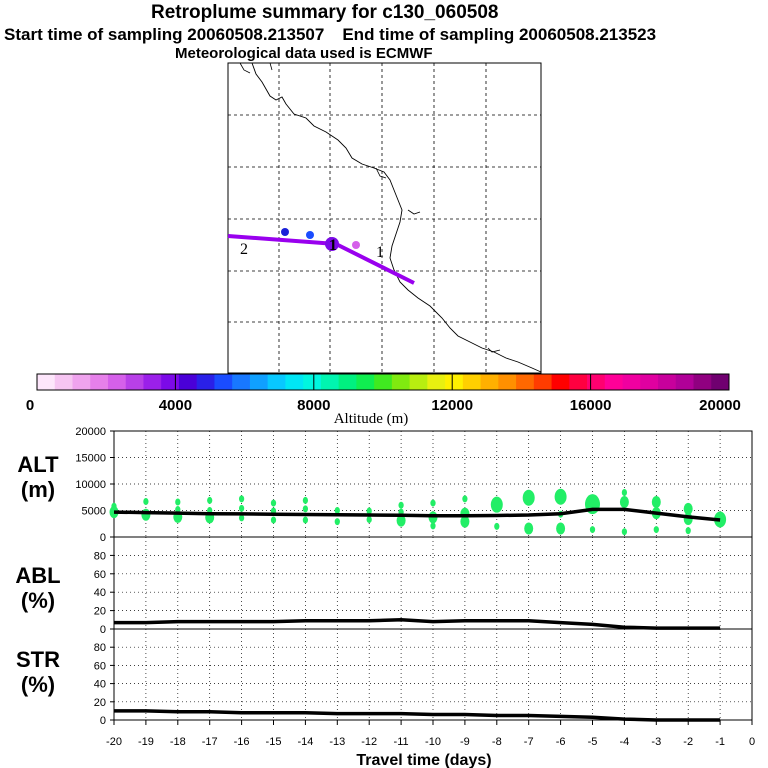 This screenshot has width=768, height=768. I want to click on x-tick-label: -17, so click(210, 742).